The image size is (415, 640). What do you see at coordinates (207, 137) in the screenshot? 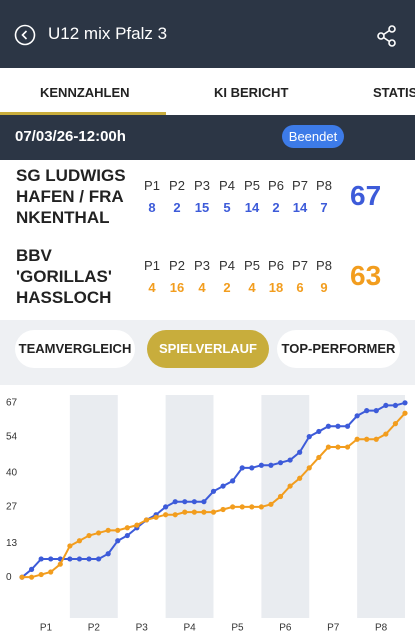
I see `game-bar: 07/03/26-12:00h Beendet` at bounding box center [207, 137].